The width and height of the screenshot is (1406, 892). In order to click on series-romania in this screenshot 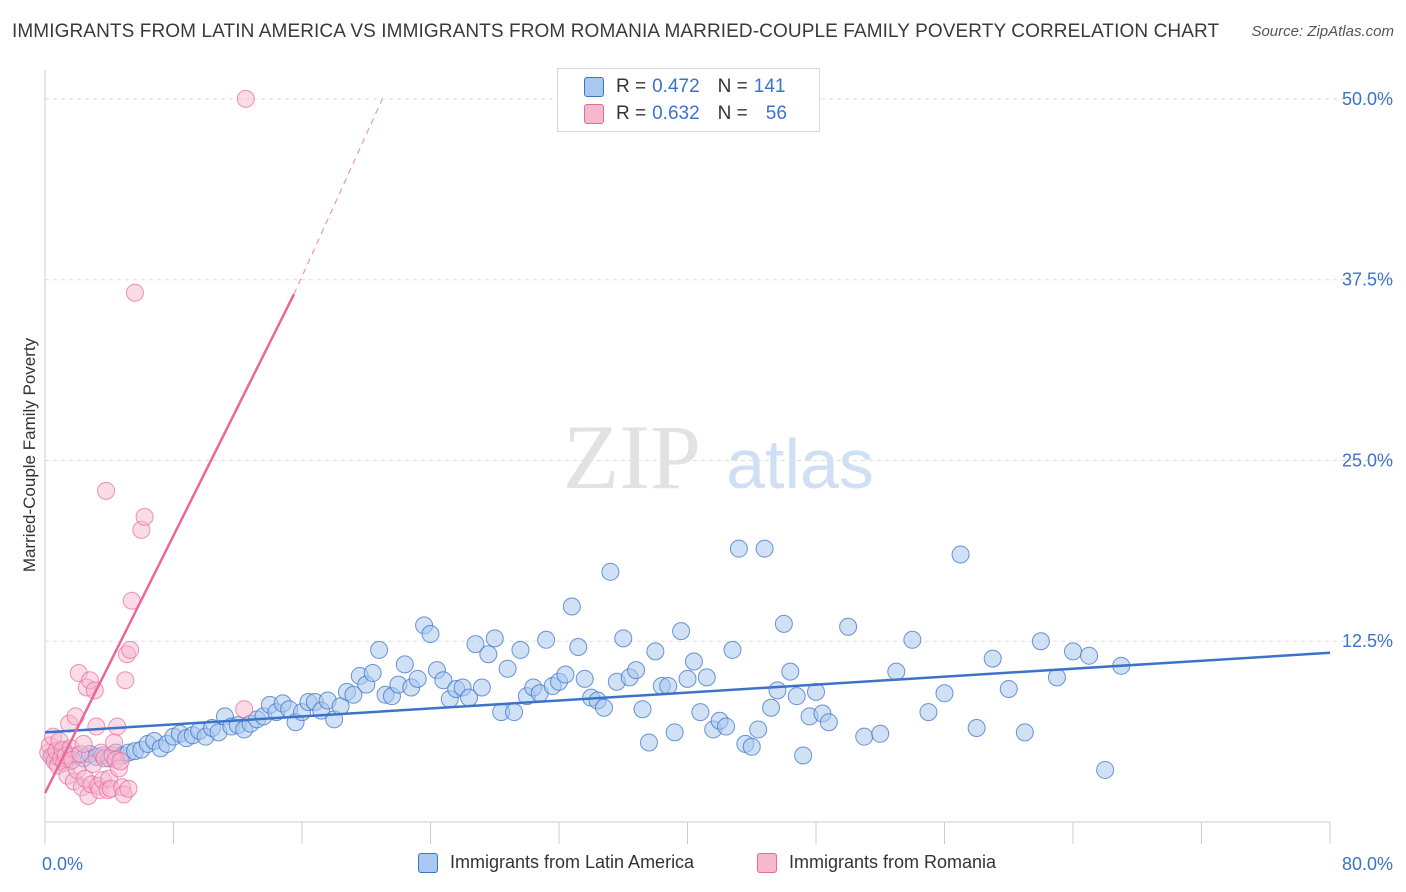, I will do `click(147, 447)`.